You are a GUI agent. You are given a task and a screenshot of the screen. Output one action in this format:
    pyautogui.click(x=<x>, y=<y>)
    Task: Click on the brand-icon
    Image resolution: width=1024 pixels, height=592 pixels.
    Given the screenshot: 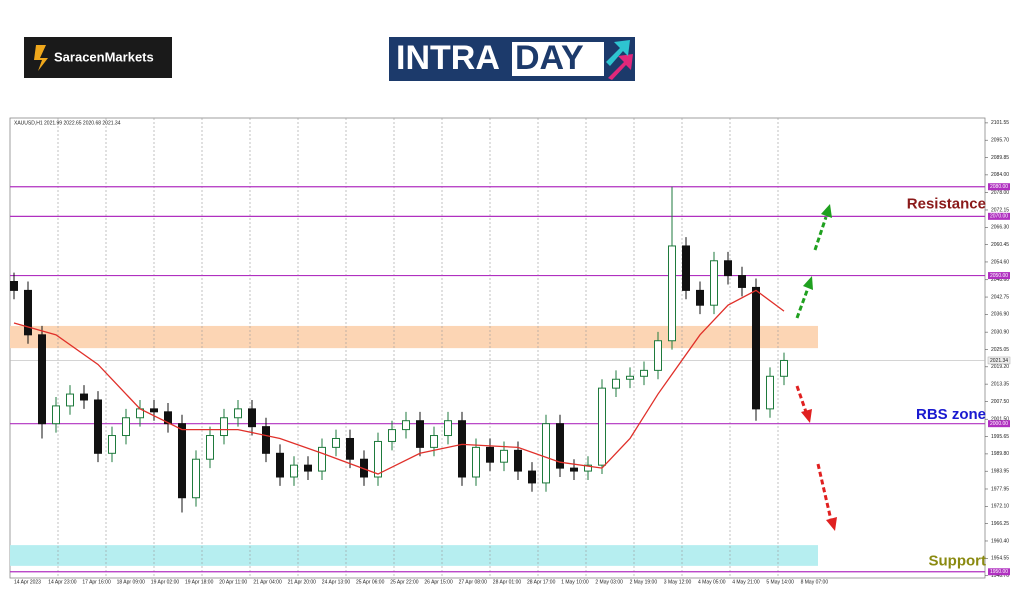 What is the action you would take?
    pyautogui.click(x=41, y=58)
    